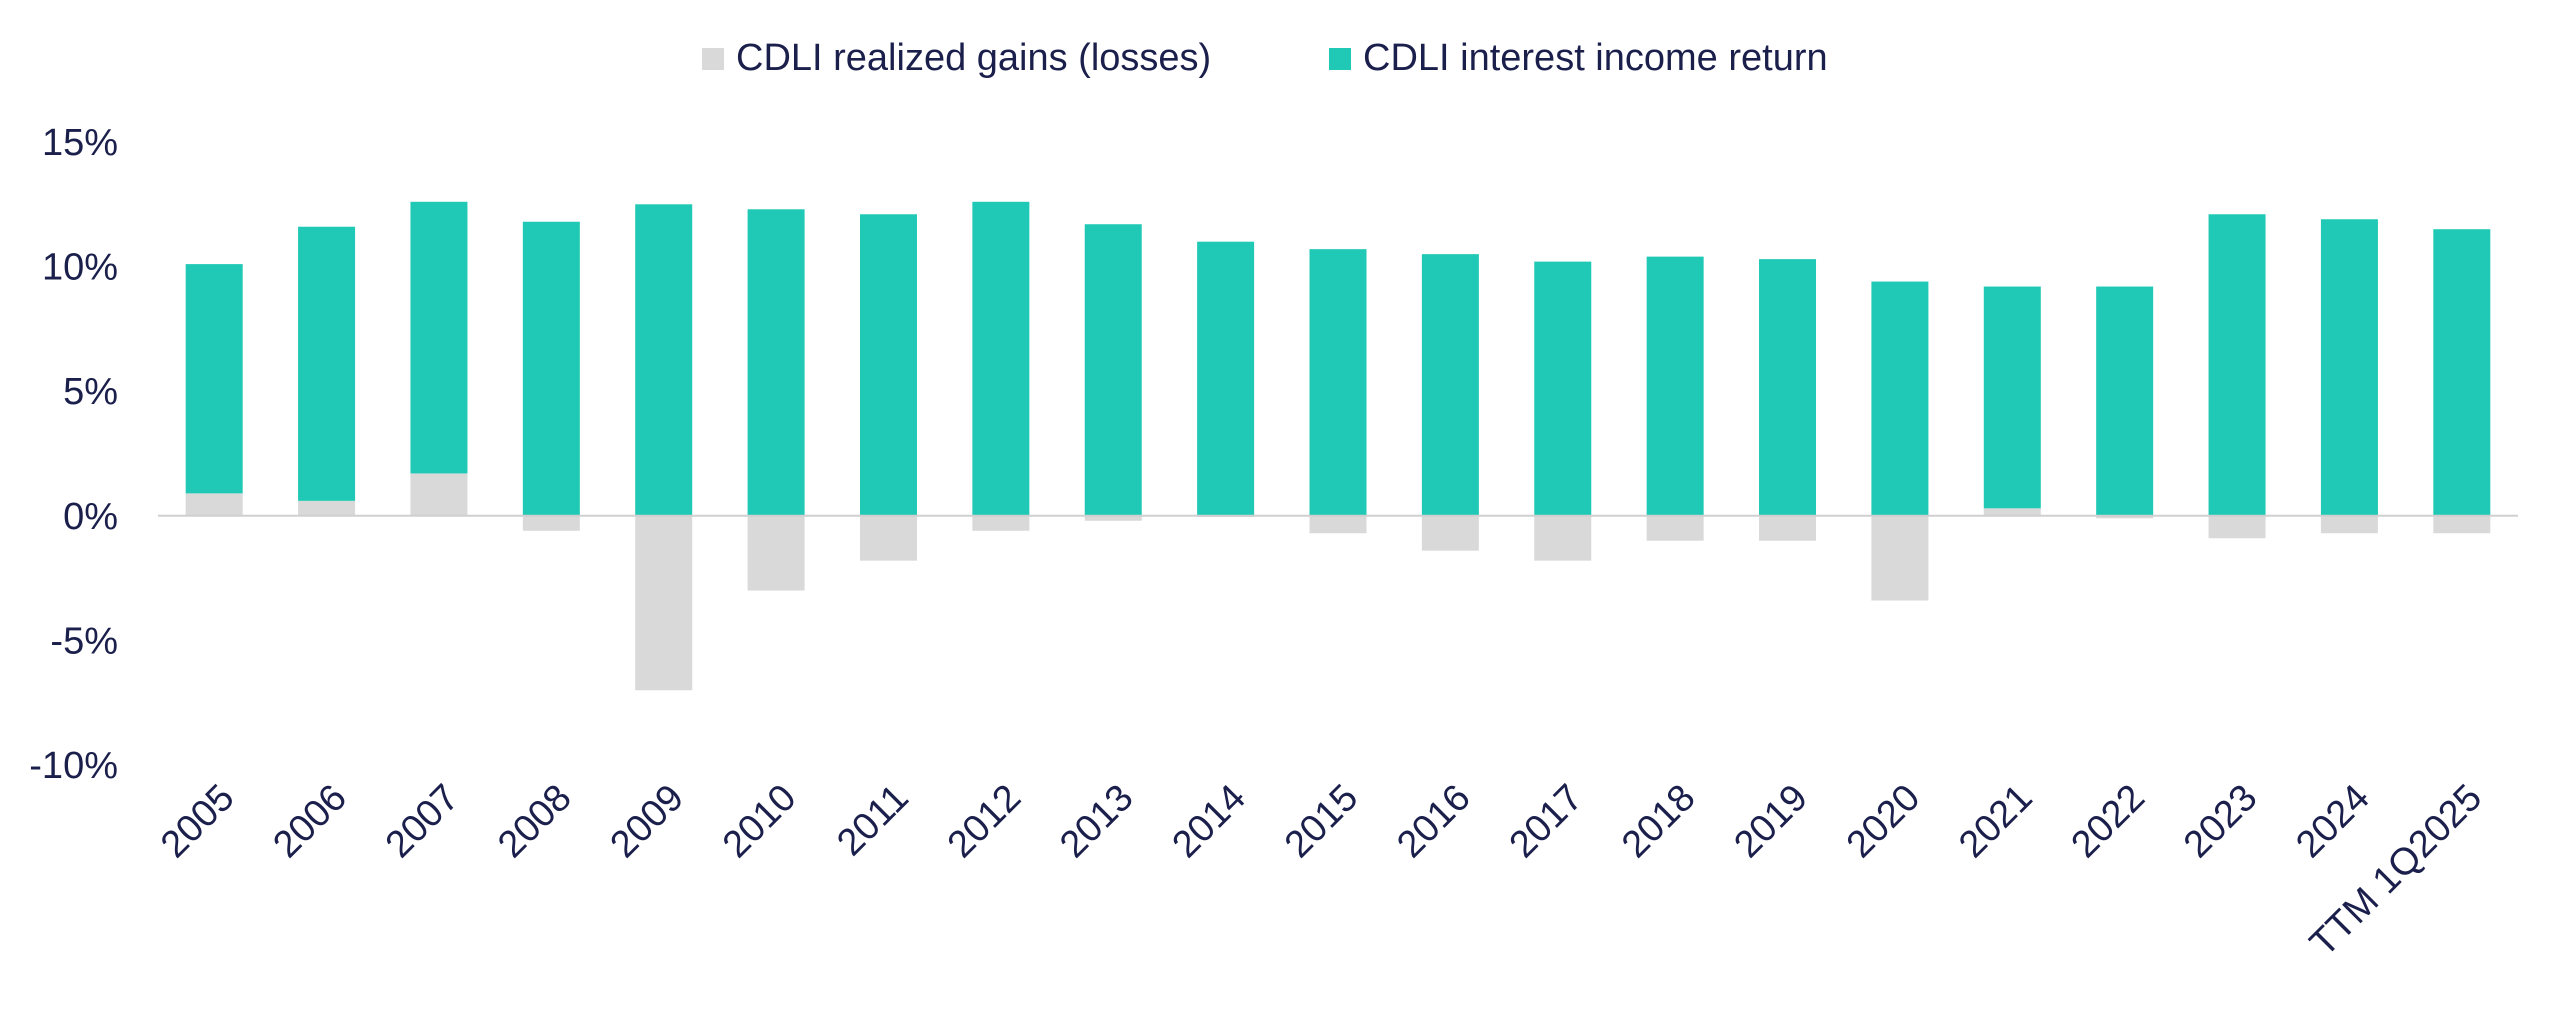 The width and height of the screenshot is (2560, 1017). I want to click on bar-interest-income-2011, so click(888, 365).